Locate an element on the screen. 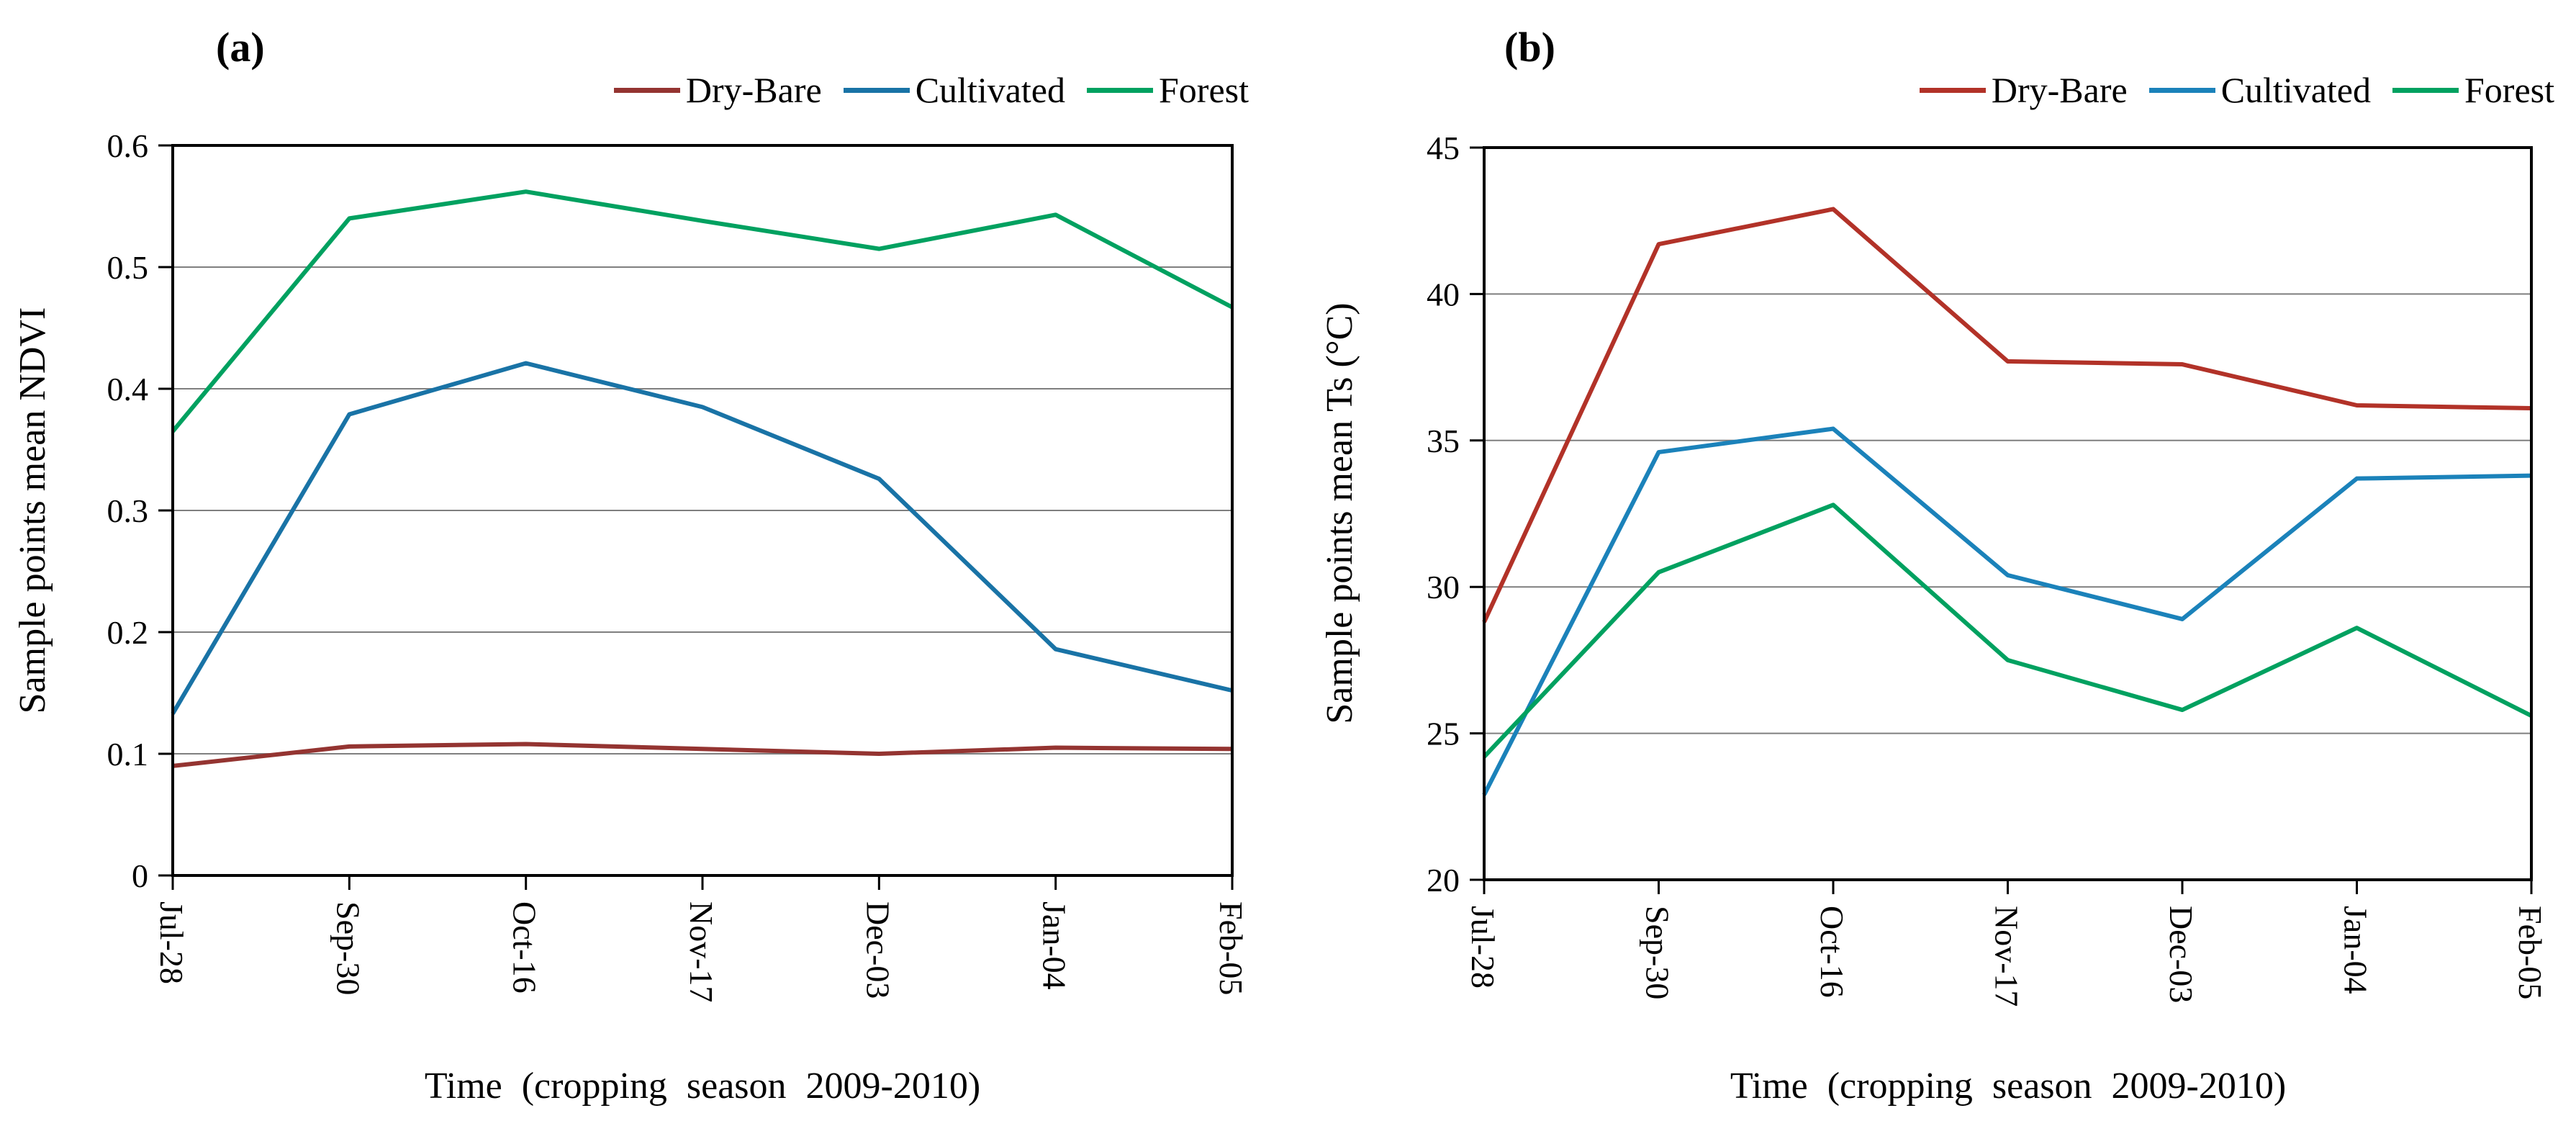 The height and width of the screenshot is (1144, 2576). y-axis-title-b: Sample points mean Ts (°C) is located at coordinates (1339, 513).